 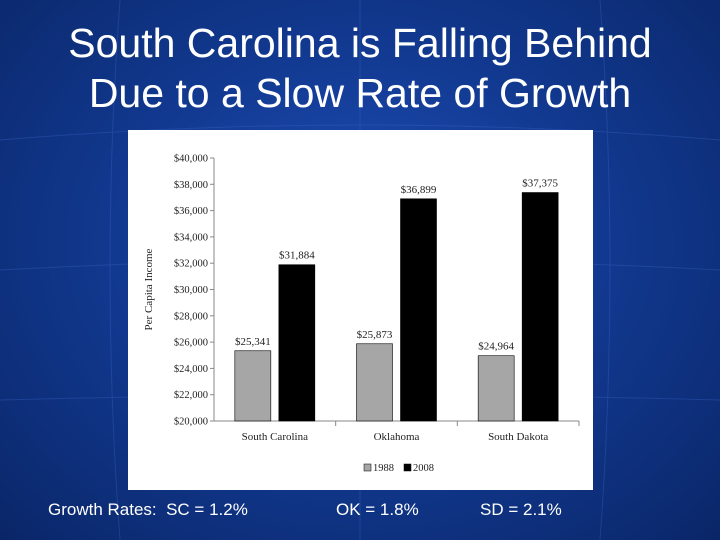 I want to click on x-tick-label: South Dakota, so click(x=518, y=437).